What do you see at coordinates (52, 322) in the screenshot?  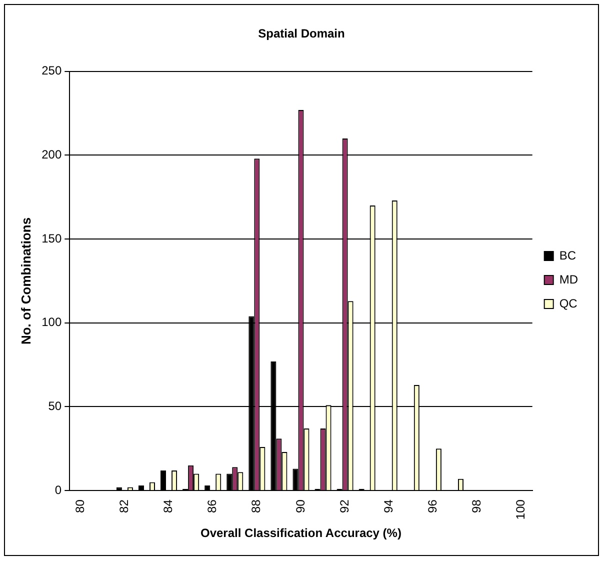 I see `y-tick-label: 100` at bounding box center [52, 322].